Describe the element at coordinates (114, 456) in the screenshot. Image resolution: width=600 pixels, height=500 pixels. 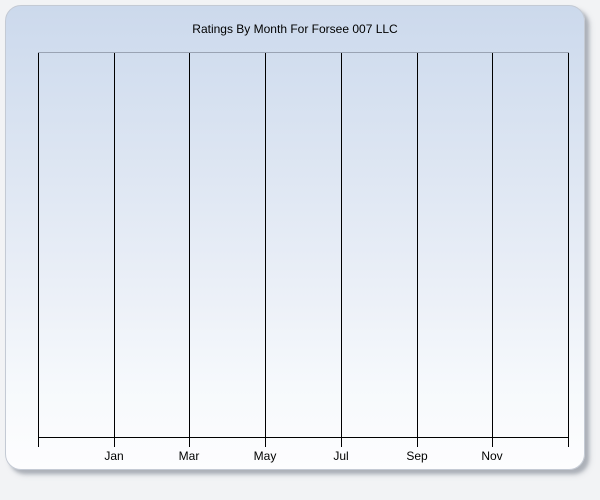
I see `x-axis-label: Jan` at that location.